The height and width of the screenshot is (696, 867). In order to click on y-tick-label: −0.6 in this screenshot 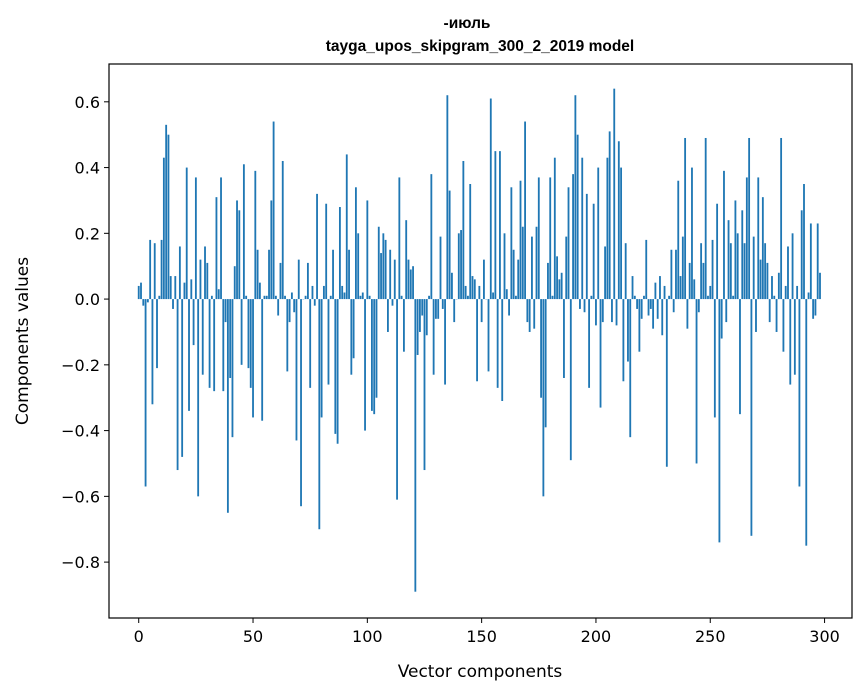, I will do `click(80, 496)`.